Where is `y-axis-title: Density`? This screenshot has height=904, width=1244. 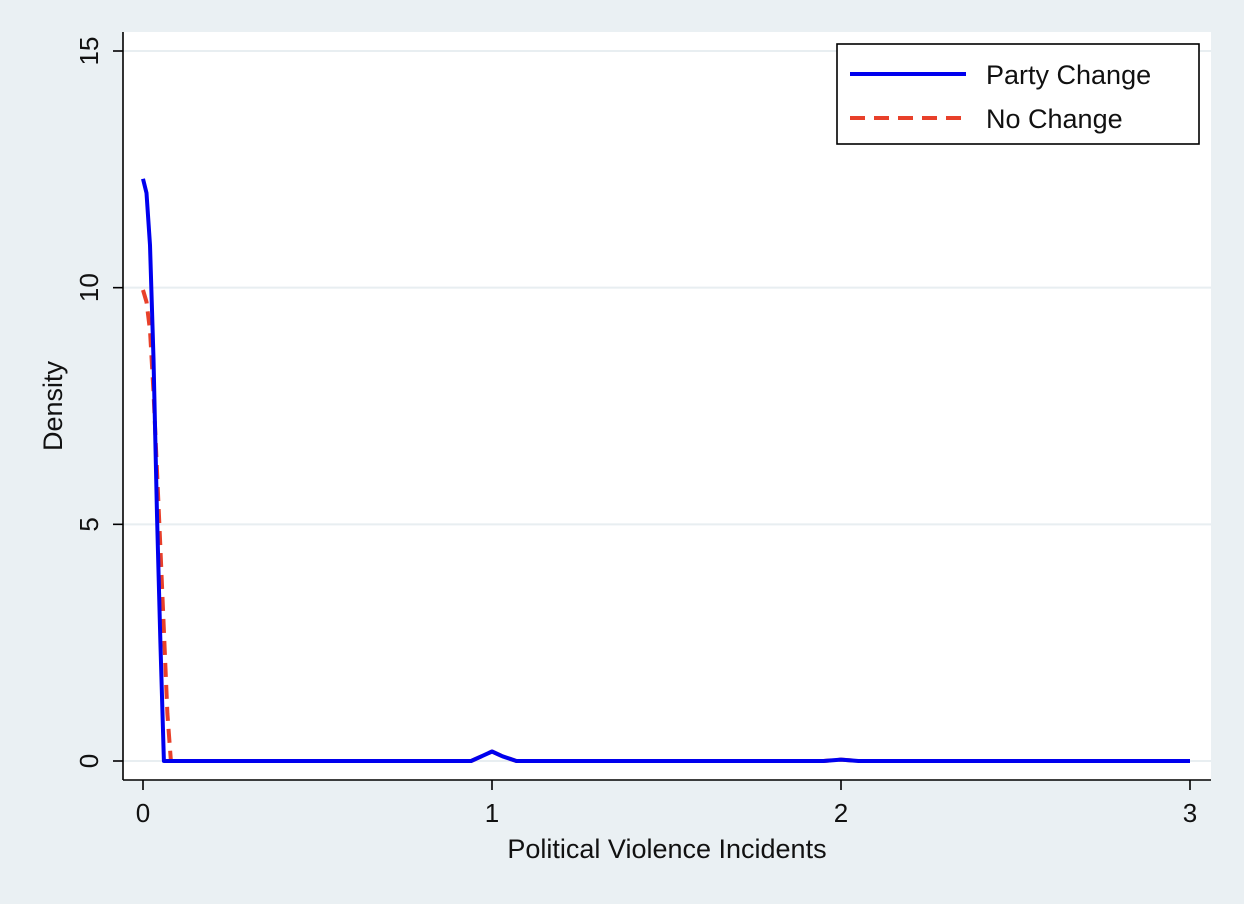 y-axis-title: Density is located at coordinates (53, 405).